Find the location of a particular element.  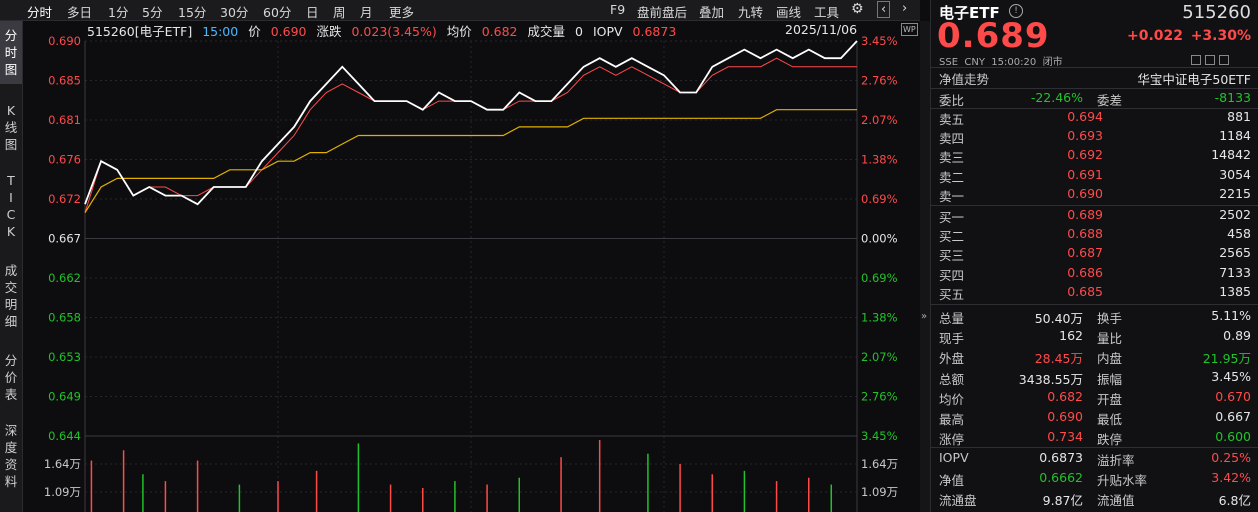

price-tick-label: 0.672 is located at coordinates (64, 199).